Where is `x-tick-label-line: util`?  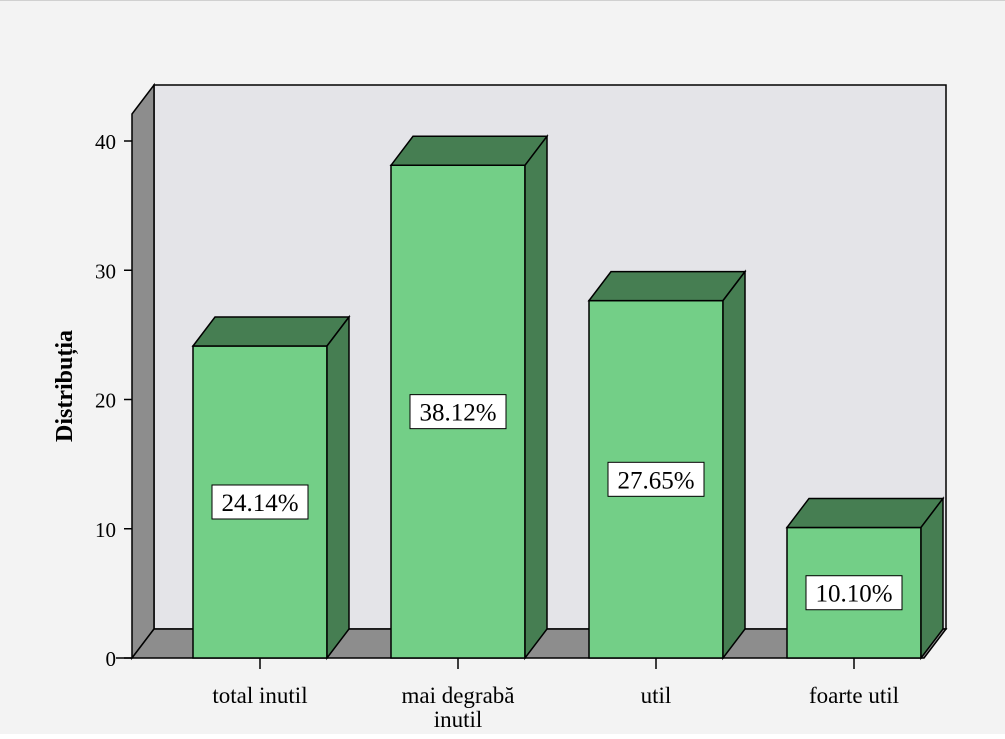
x-tick-label-line: util is located at coordinates (656, 695).